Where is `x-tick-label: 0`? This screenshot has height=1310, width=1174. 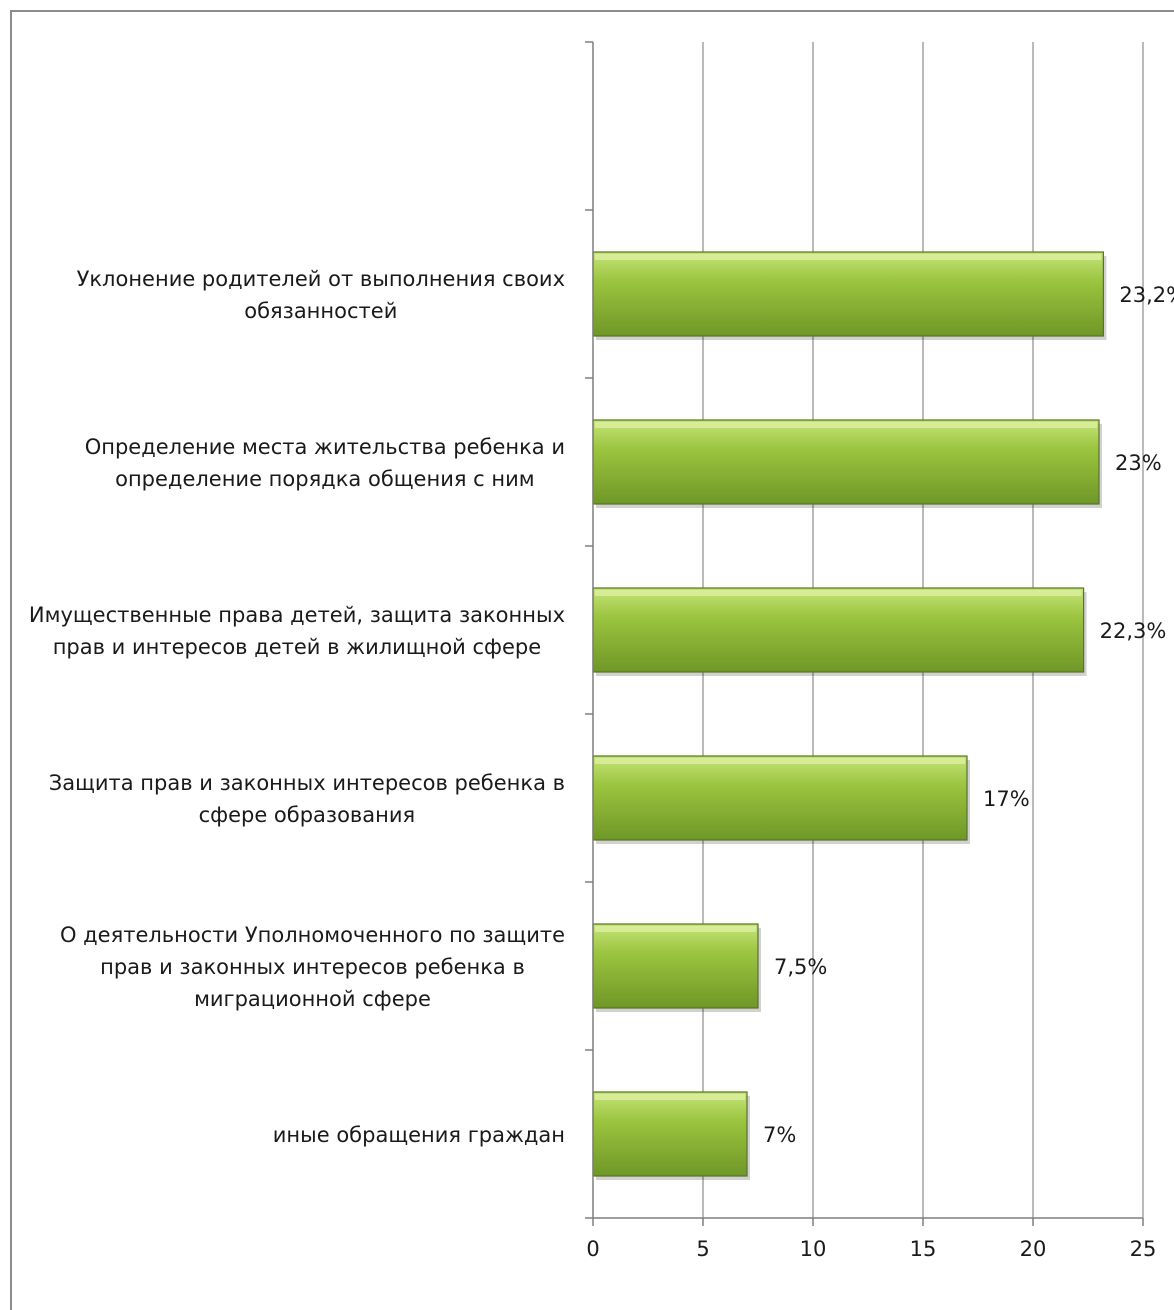 x-tick-label: 0 is located at coordinates (592, 1249).